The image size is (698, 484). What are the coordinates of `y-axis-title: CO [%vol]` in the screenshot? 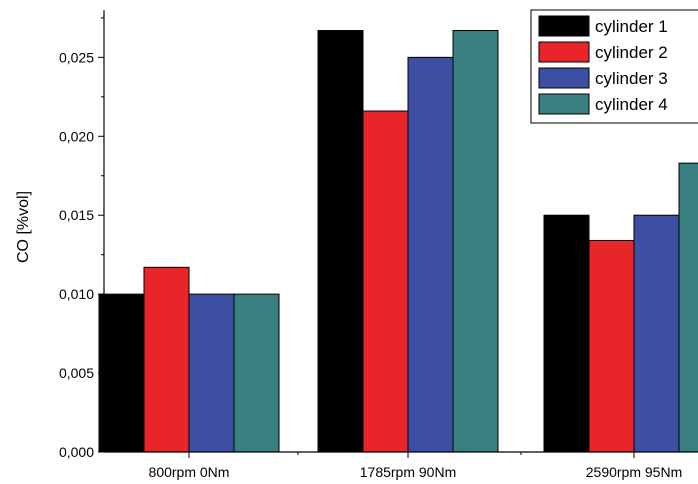 It's located at (23, 227).